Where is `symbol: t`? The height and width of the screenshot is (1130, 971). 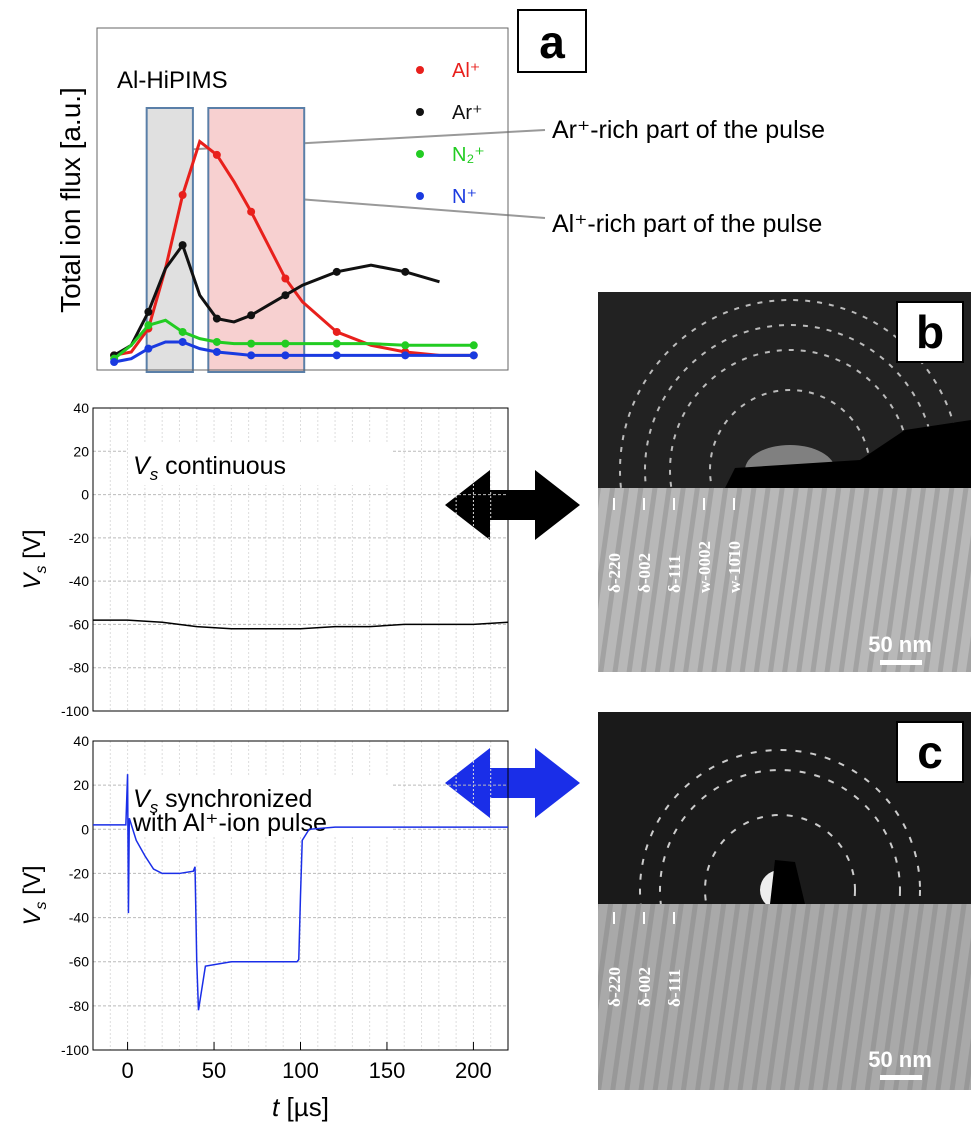 symbol: t is located at coordinates (276, 1107).